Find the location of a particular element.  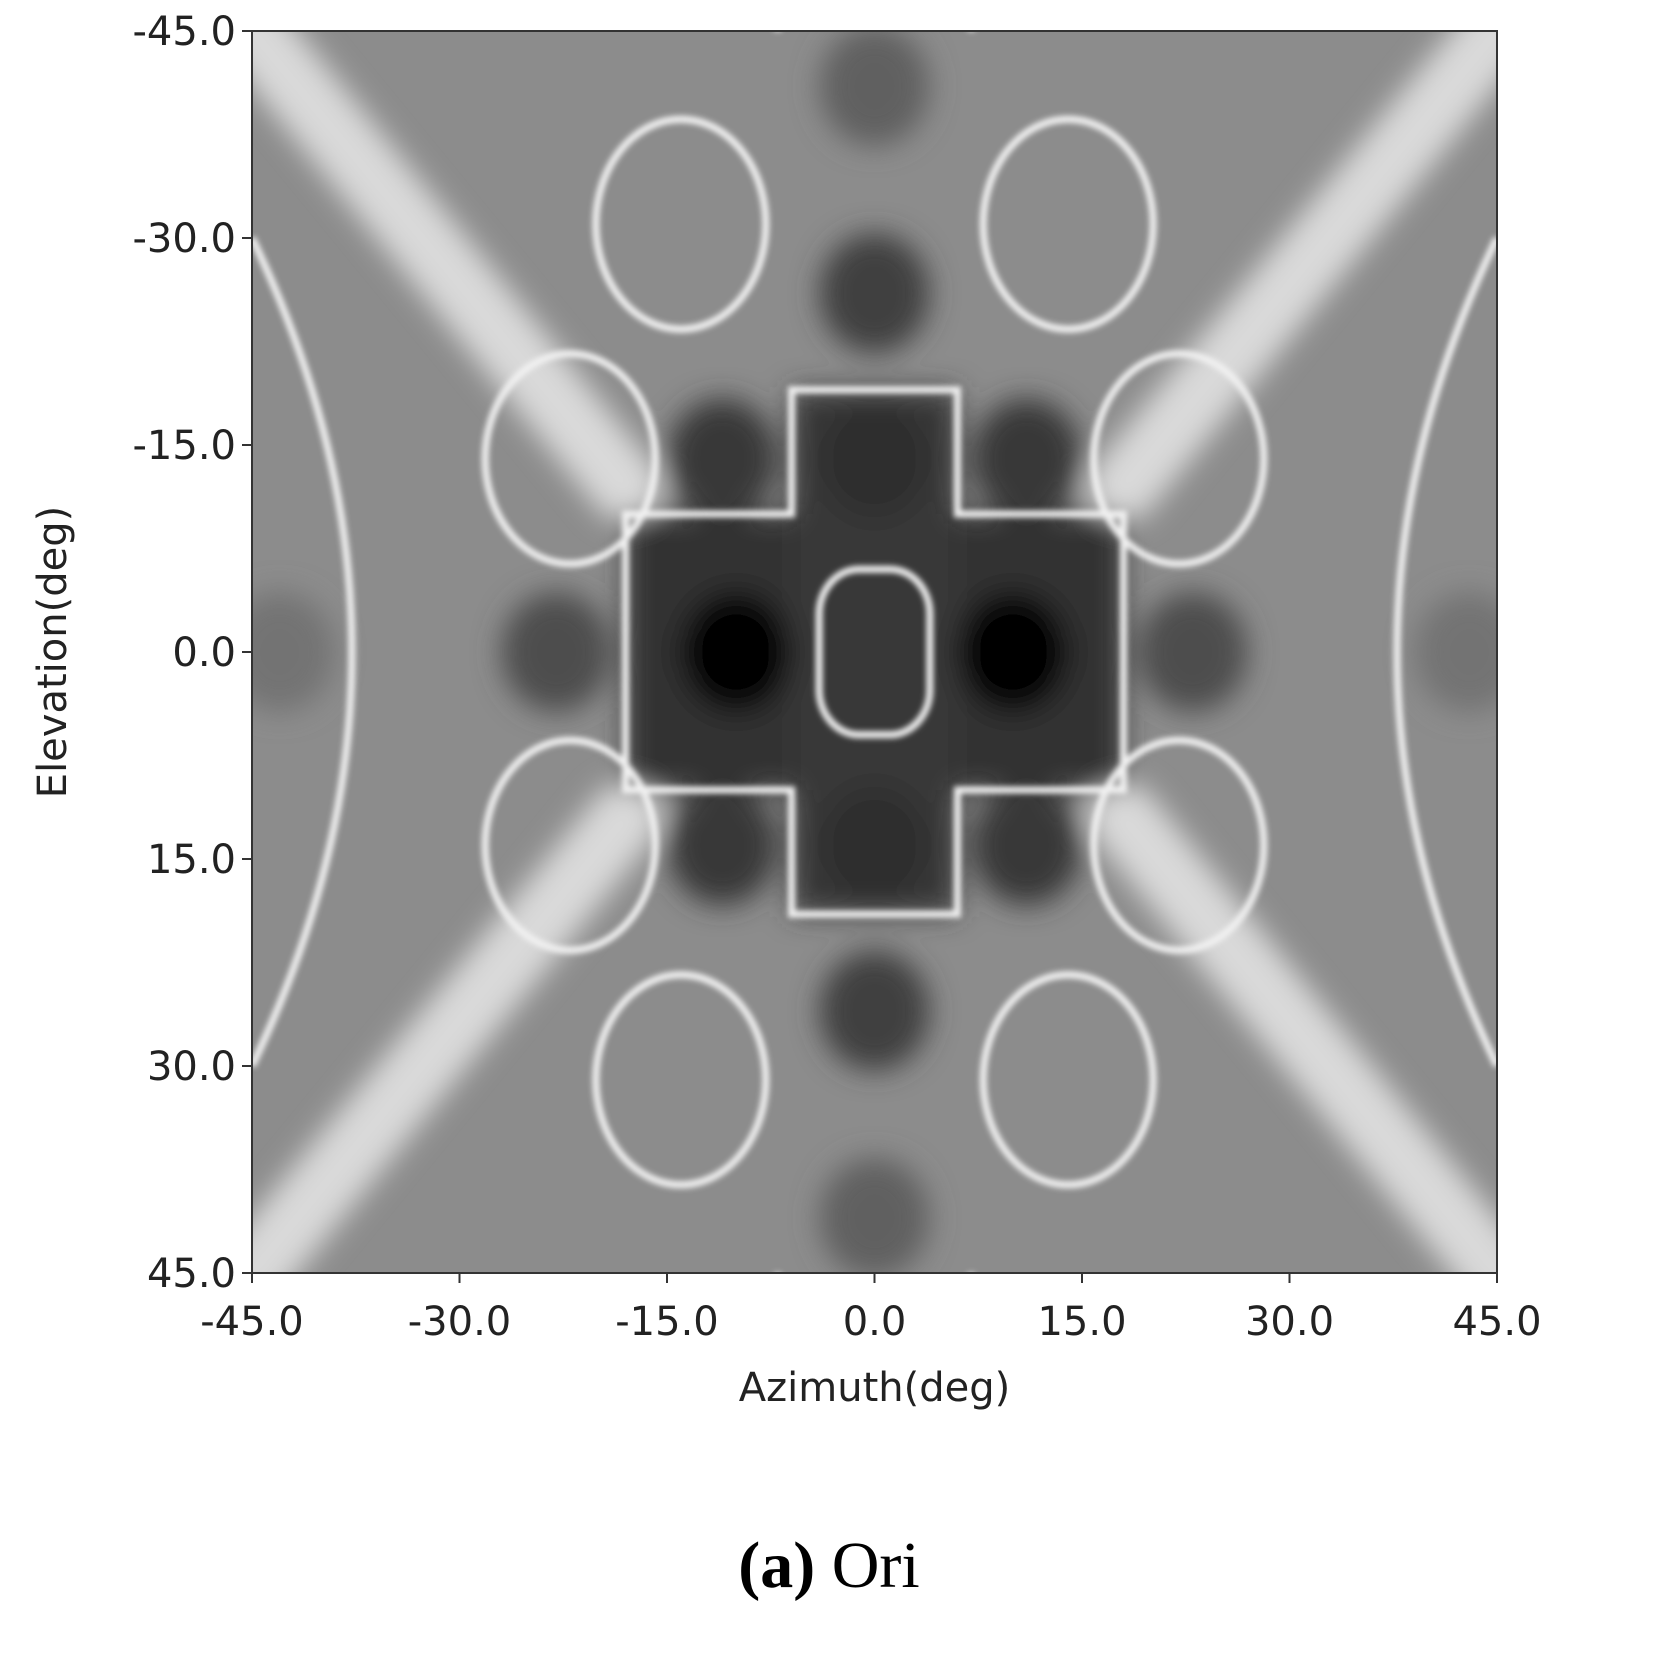

figure-caption: (a) Ori is located at coordinates (829, 1566).